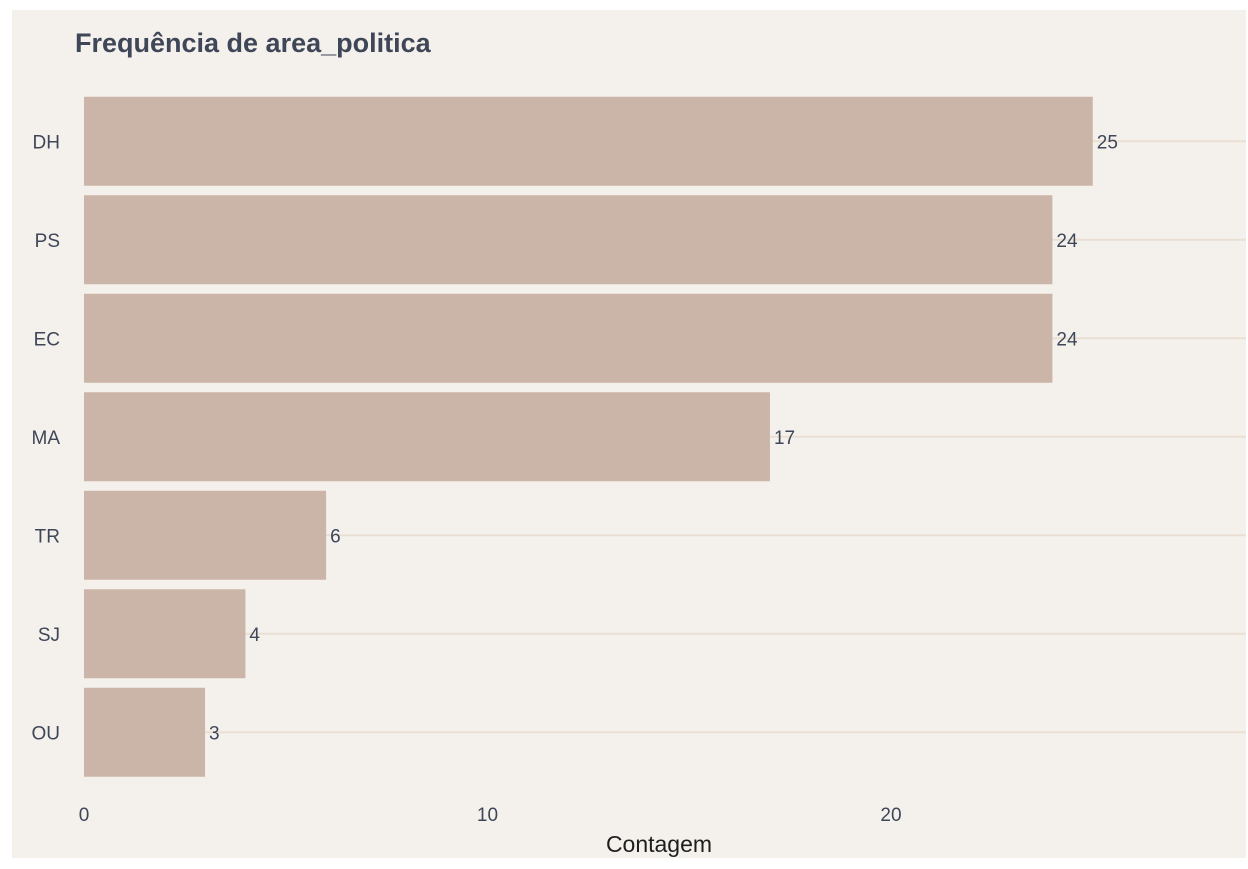 The height and width of the screenshot is (869, 1248). Describe the element at coordinates (1067, 241) in the screenshot. I see `value-label-ps: 24` at that location.